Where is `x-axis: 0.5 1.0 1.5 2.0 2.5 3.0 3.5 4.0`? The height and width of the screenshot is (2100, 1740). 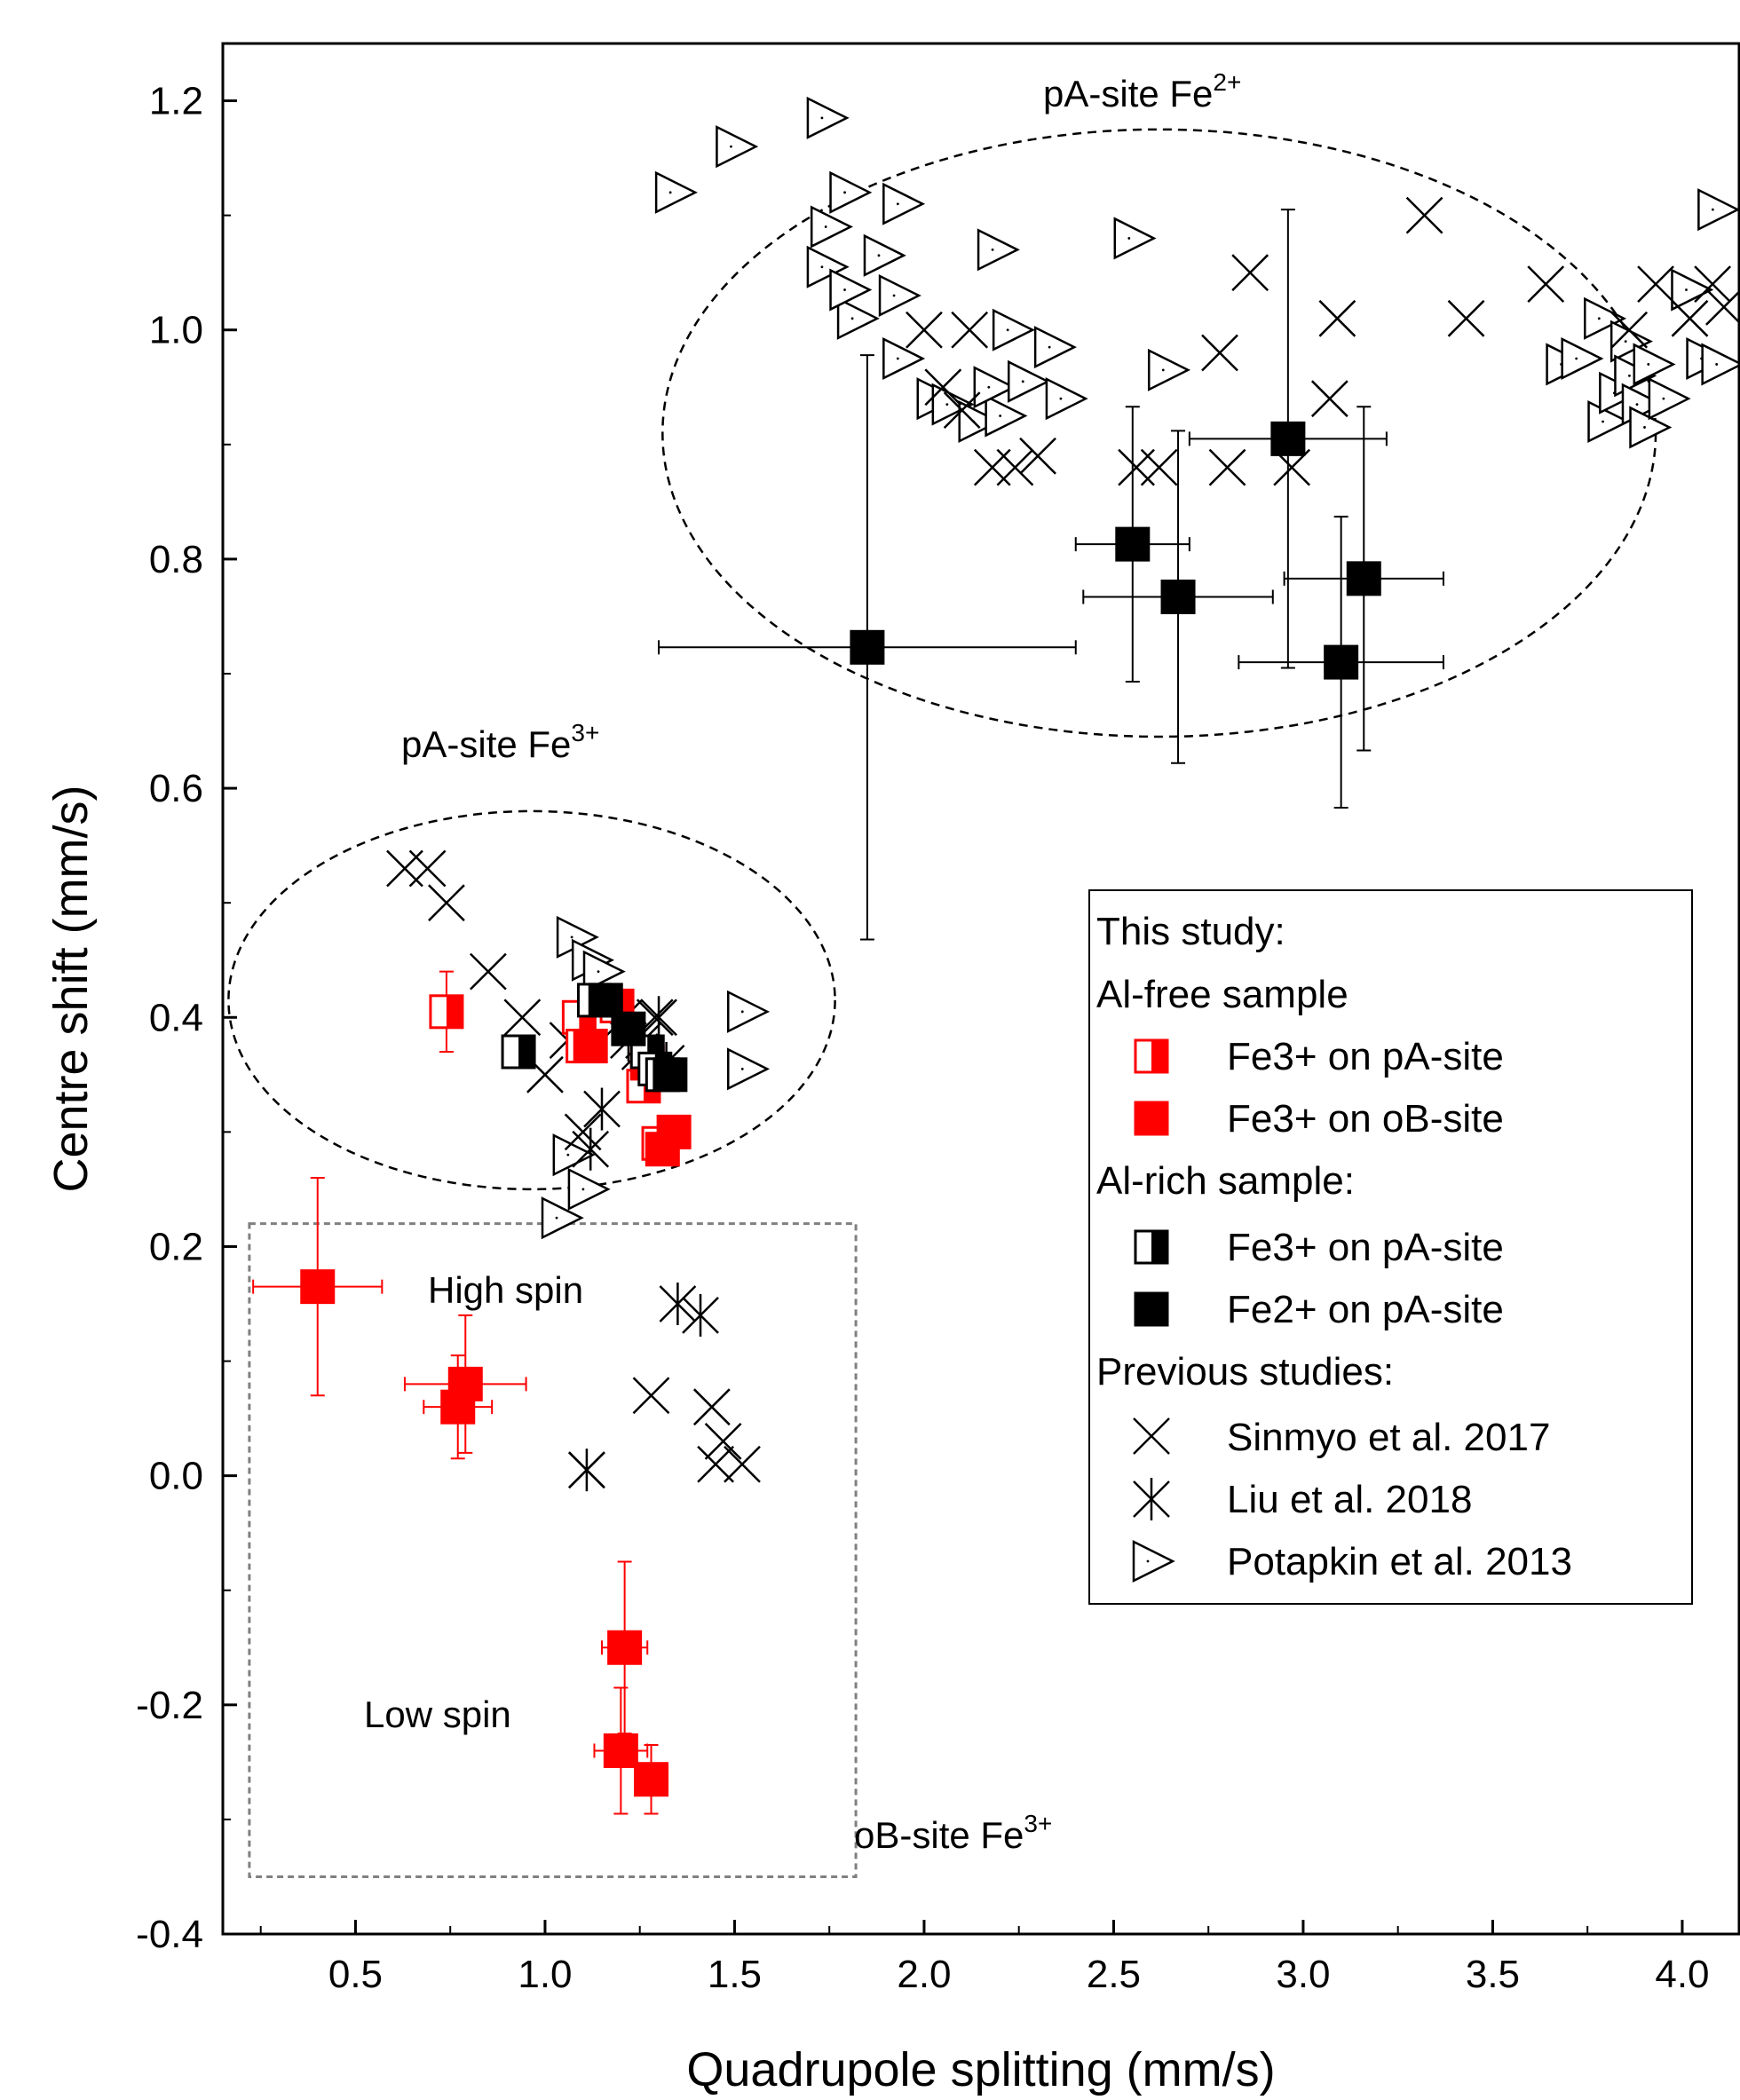 x-axis: 0.5 1.0 1.5 2.0 2.5 3.0 3.5 4.0 is located at coordinates (984, 1958).